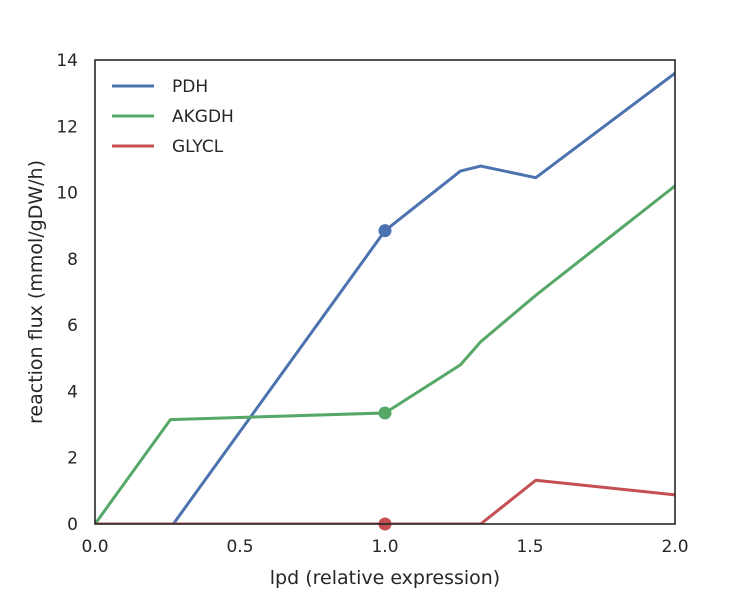  Describe the element at coordinates (385, 377) in the screenshot. I see `marker-layer` at that location.